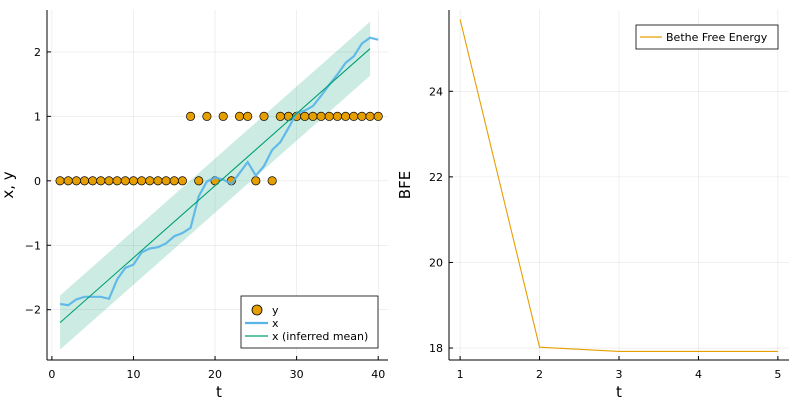 This screenshot has height=404, width=800. I want to click on legend-label: x, so click(275, 323).